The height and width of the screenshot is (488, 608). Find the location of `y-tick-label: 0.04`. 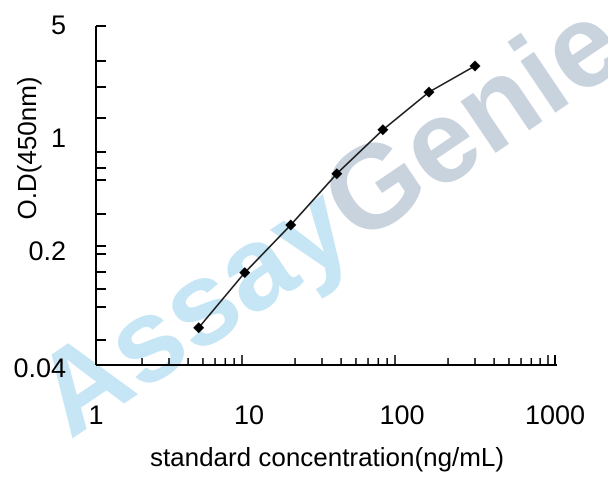

y-tick-label: 0.04 is located at coordinates (39, 368).